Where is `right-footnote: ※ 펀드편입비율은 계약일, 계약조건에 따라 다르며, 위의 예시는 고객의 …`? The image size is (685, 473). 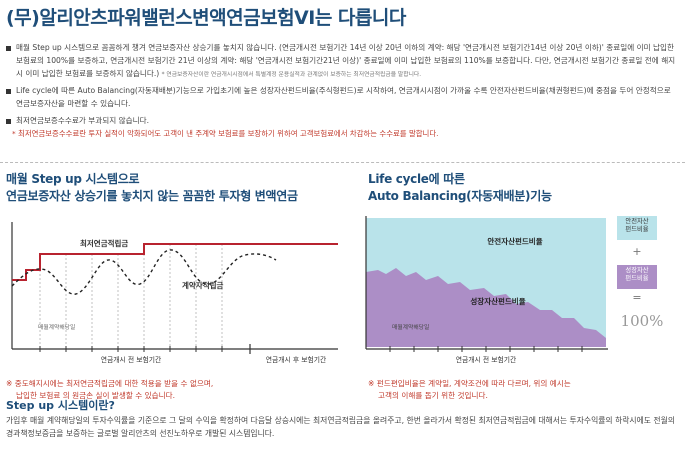 right-footnote: ※ 펀드편입비율은 계약일, 계약조건에 따라 다르며, 위의 예시는 고객의 … is located at coordinates (469, 390).